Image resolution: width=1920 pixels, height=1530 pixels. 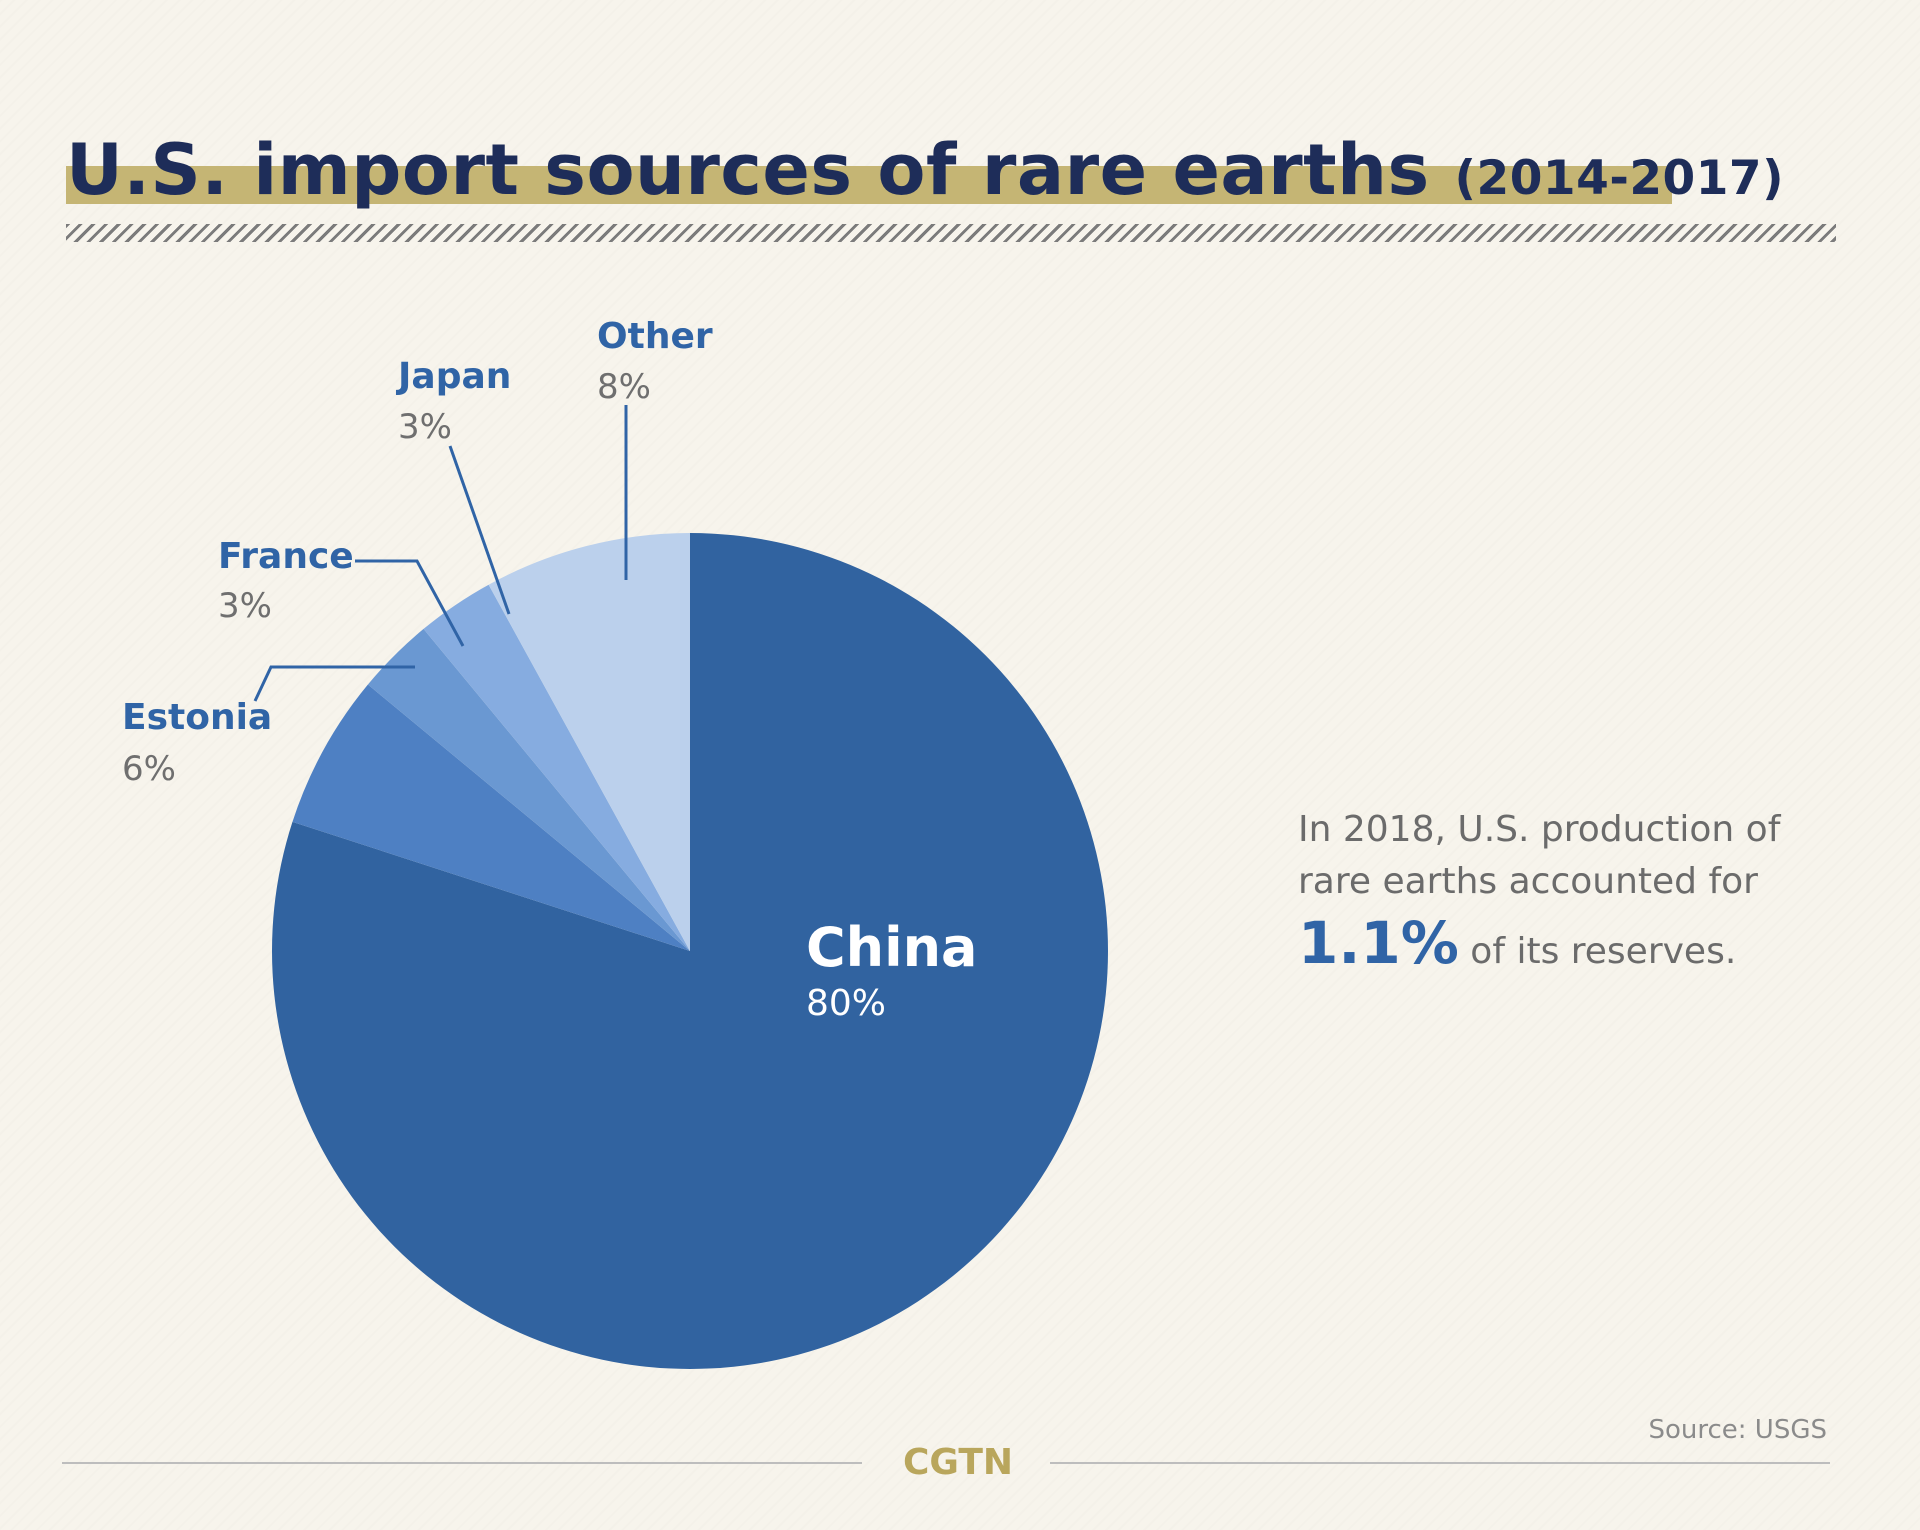 I want to click on title-main: U.S. import sources of rare earths, so click(x=748, y=170).